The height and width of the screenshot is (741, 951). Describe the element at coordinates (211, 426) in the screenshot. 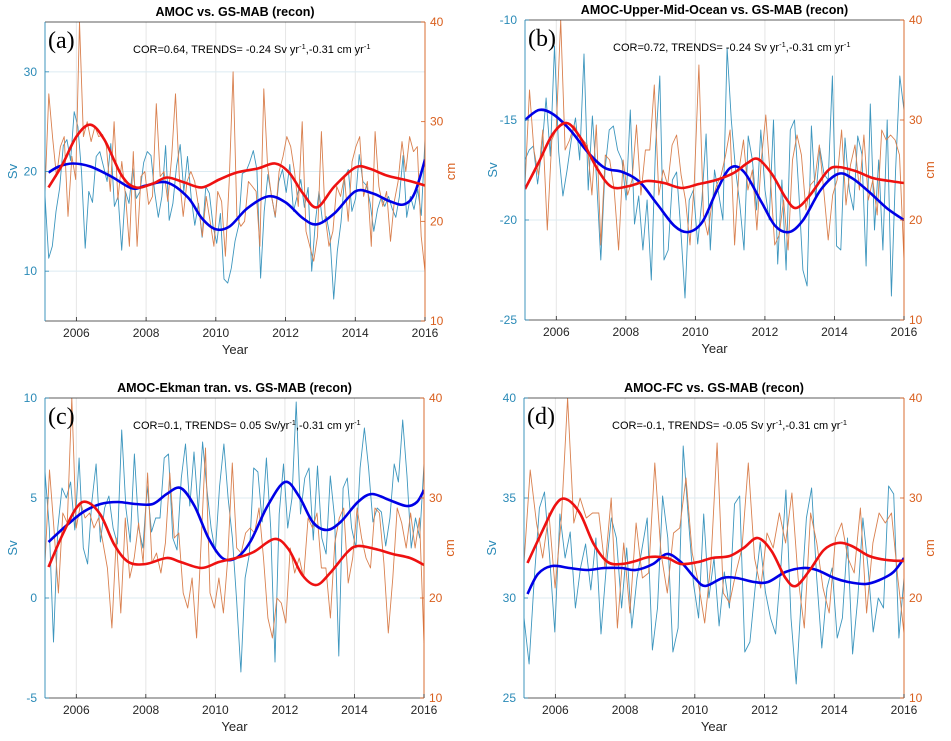

I see `annotation-text: COR=0.1, TRENDS= 0.05 Sv/yr` at that location.